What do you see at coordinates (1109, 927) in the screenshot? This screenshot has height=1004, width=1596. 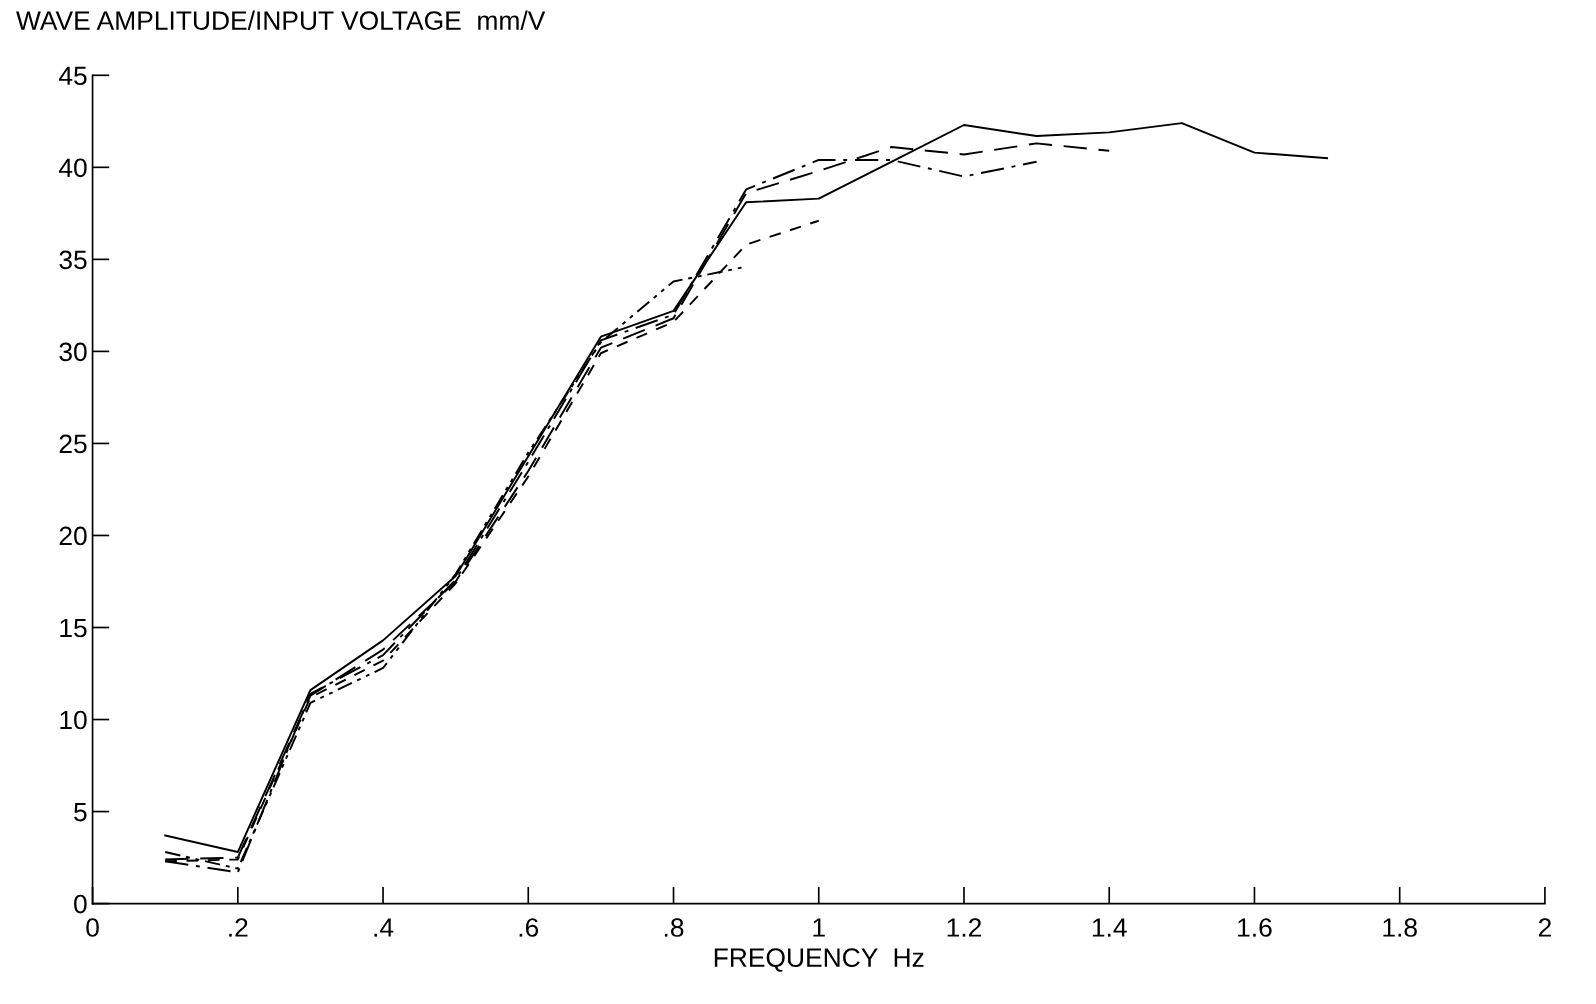 I see `x-tick-label: 1.4` at bounding box center [1109, 927].